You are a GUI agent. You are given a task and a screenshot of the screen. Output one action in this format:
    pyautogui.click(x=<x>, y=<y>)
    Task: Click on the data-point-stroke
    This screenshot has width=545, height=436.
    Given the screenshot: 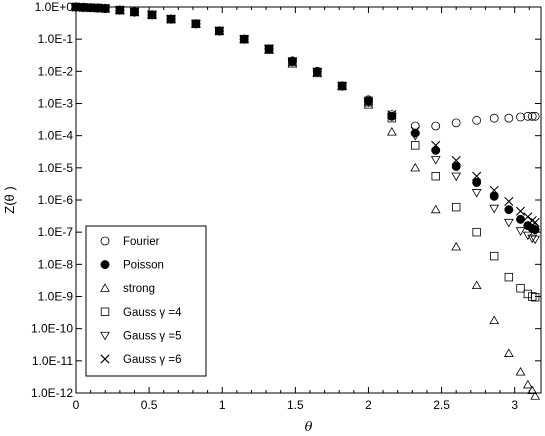 What is the action you would take?
    pyautogui.click(x=520, y=211)
    